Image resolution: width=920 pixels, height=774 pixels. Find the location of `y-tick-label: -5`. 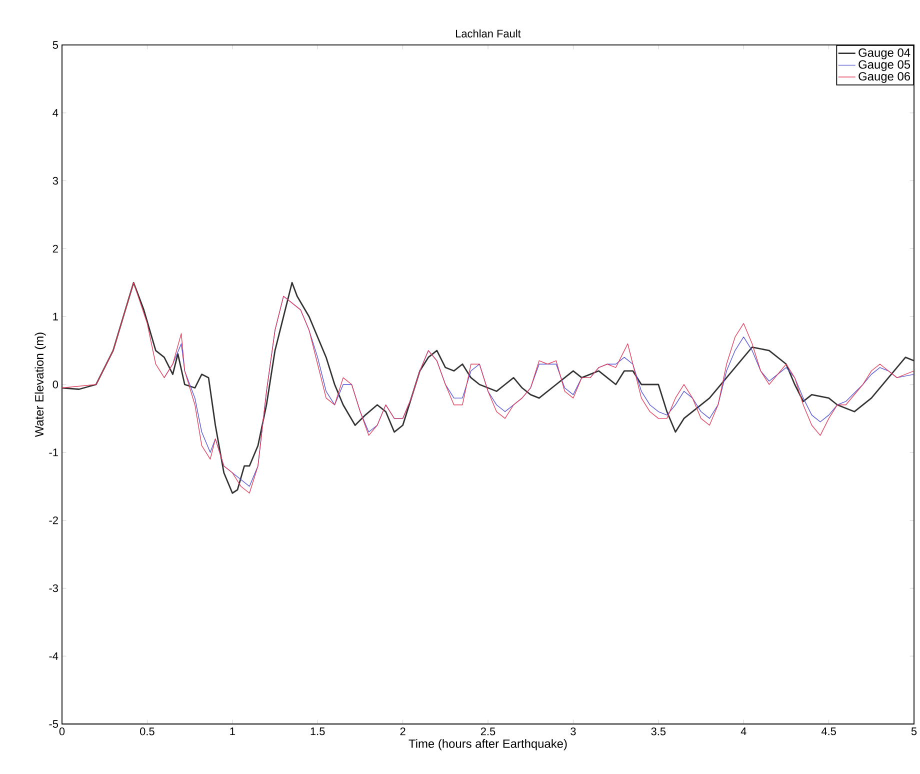

y-tick-label: -5 is located at coordinates (53, 724).